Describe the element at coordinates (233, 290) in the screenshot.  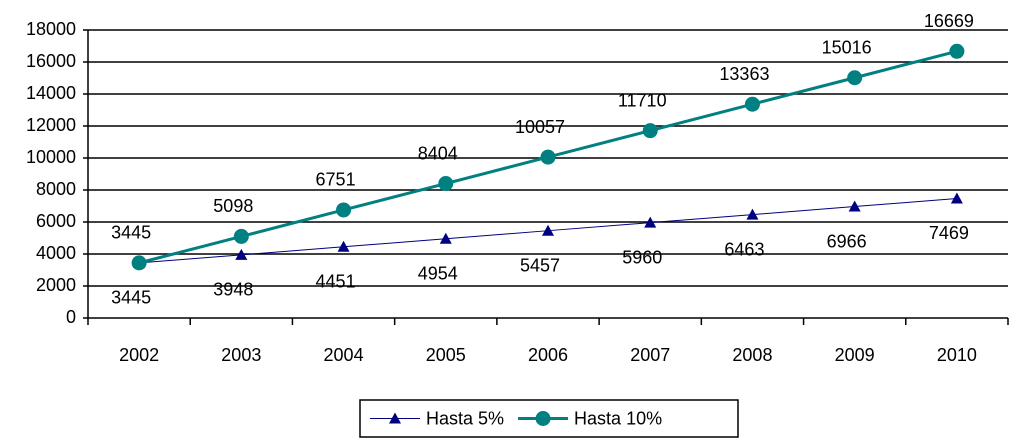
I see `data-label: 3948` at that location.